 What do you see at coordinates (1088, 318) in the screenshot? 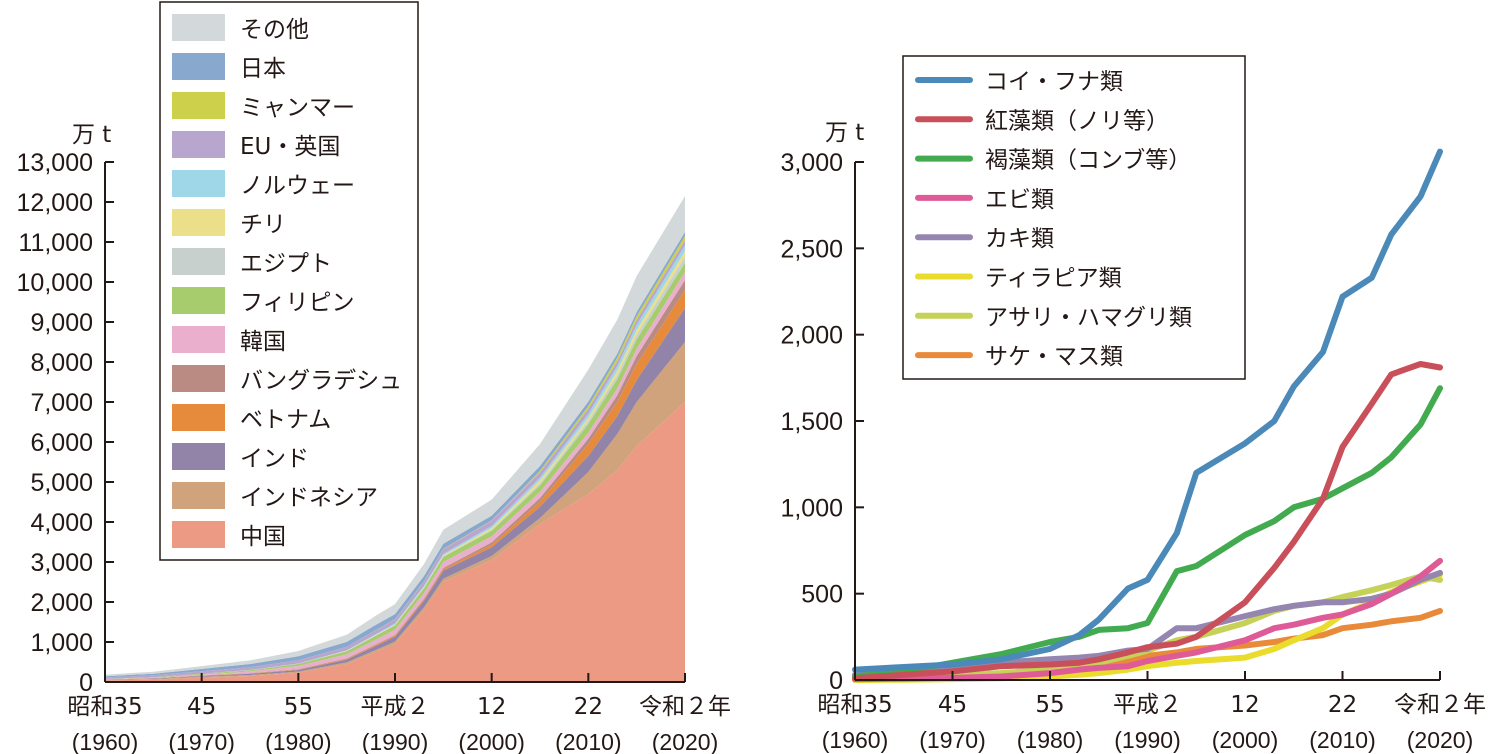
I see `legend-label: アサリ・ハマグリ類` at bounding box center [1088, 318].